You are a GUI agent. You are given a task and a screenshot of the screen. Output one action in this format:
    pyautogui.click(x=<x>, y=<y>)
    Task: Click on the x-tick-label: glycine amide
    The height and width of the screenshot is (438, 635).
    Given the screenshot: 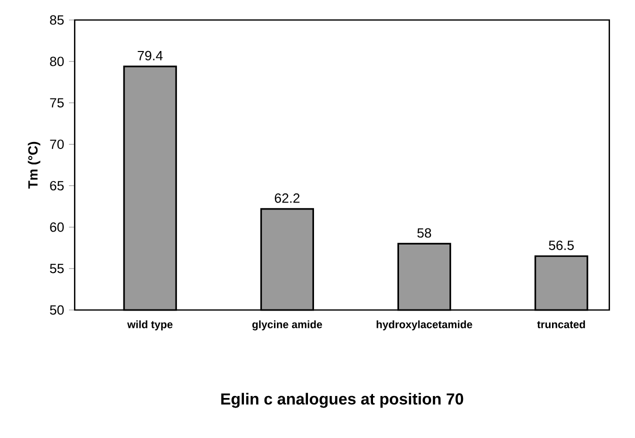 What is the action you would take?
    pyautogui.click(x=287, y=325)
    